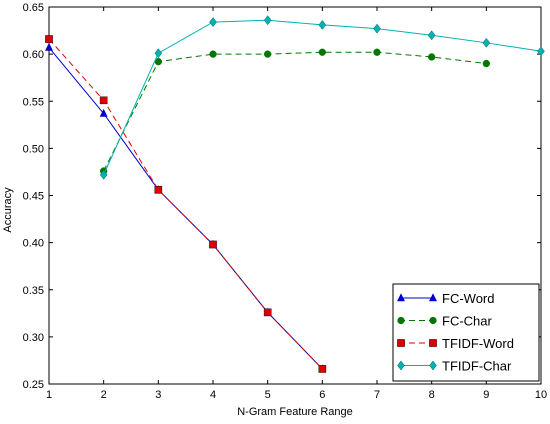 Image resolution: width=550 pixels, height=424 pixels. What do you see at coordinates (104, 395) in the screenshot?
I see `x-tick-label: 2` at bounding box center [104, 395].